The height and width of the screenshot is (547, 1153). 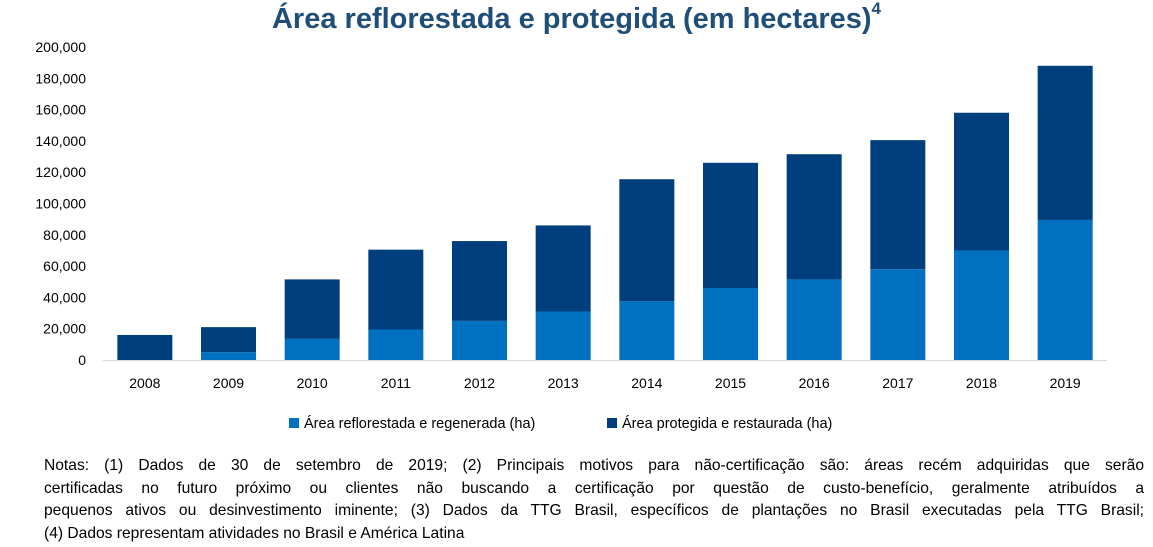 What do you see at coordinates (479, 281) in the screenshot?
I see `bar-protected-2012` at bounding box center [479, 281].